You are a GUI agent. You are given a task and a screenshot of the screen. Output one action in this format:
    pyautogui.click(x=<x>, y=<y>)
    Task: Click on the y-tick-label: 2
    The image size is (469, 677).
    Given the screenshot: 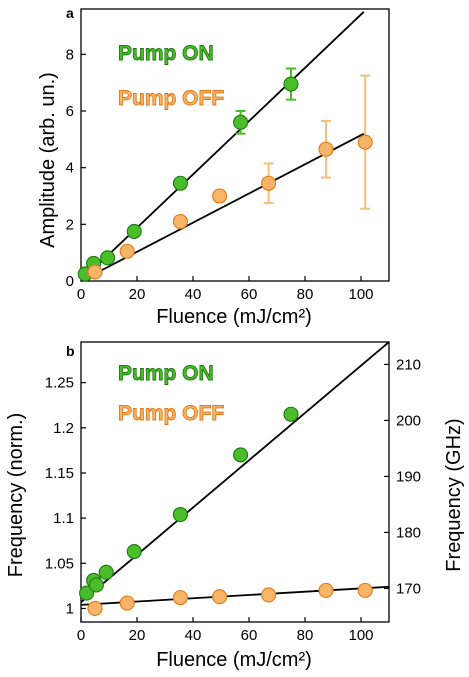 What is the action you would take?
    pyautogui.click(x=70, y=224)
    